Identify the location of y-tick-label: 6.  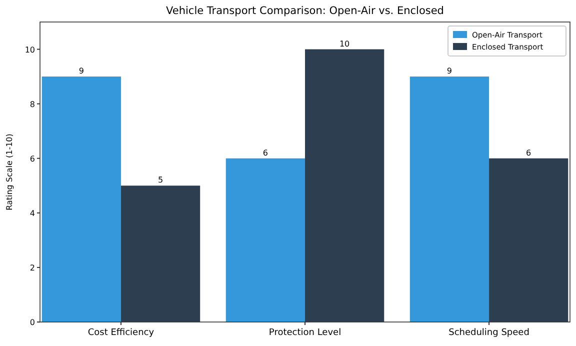
(32, 159).